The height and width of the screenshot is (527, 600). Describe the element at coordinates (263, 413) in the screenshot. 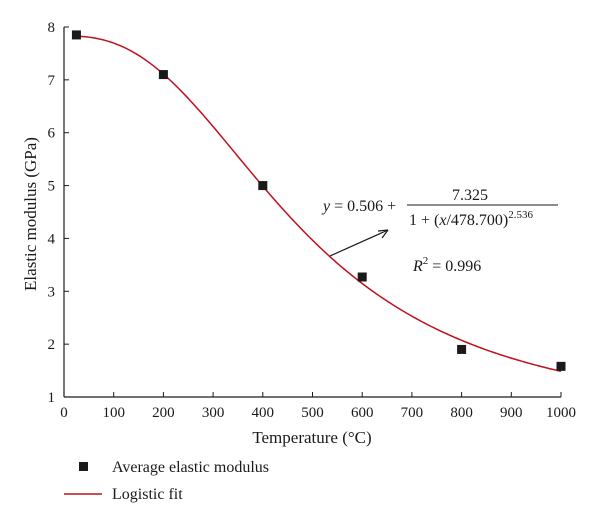

I see `x-tick-label: 400` at that location.